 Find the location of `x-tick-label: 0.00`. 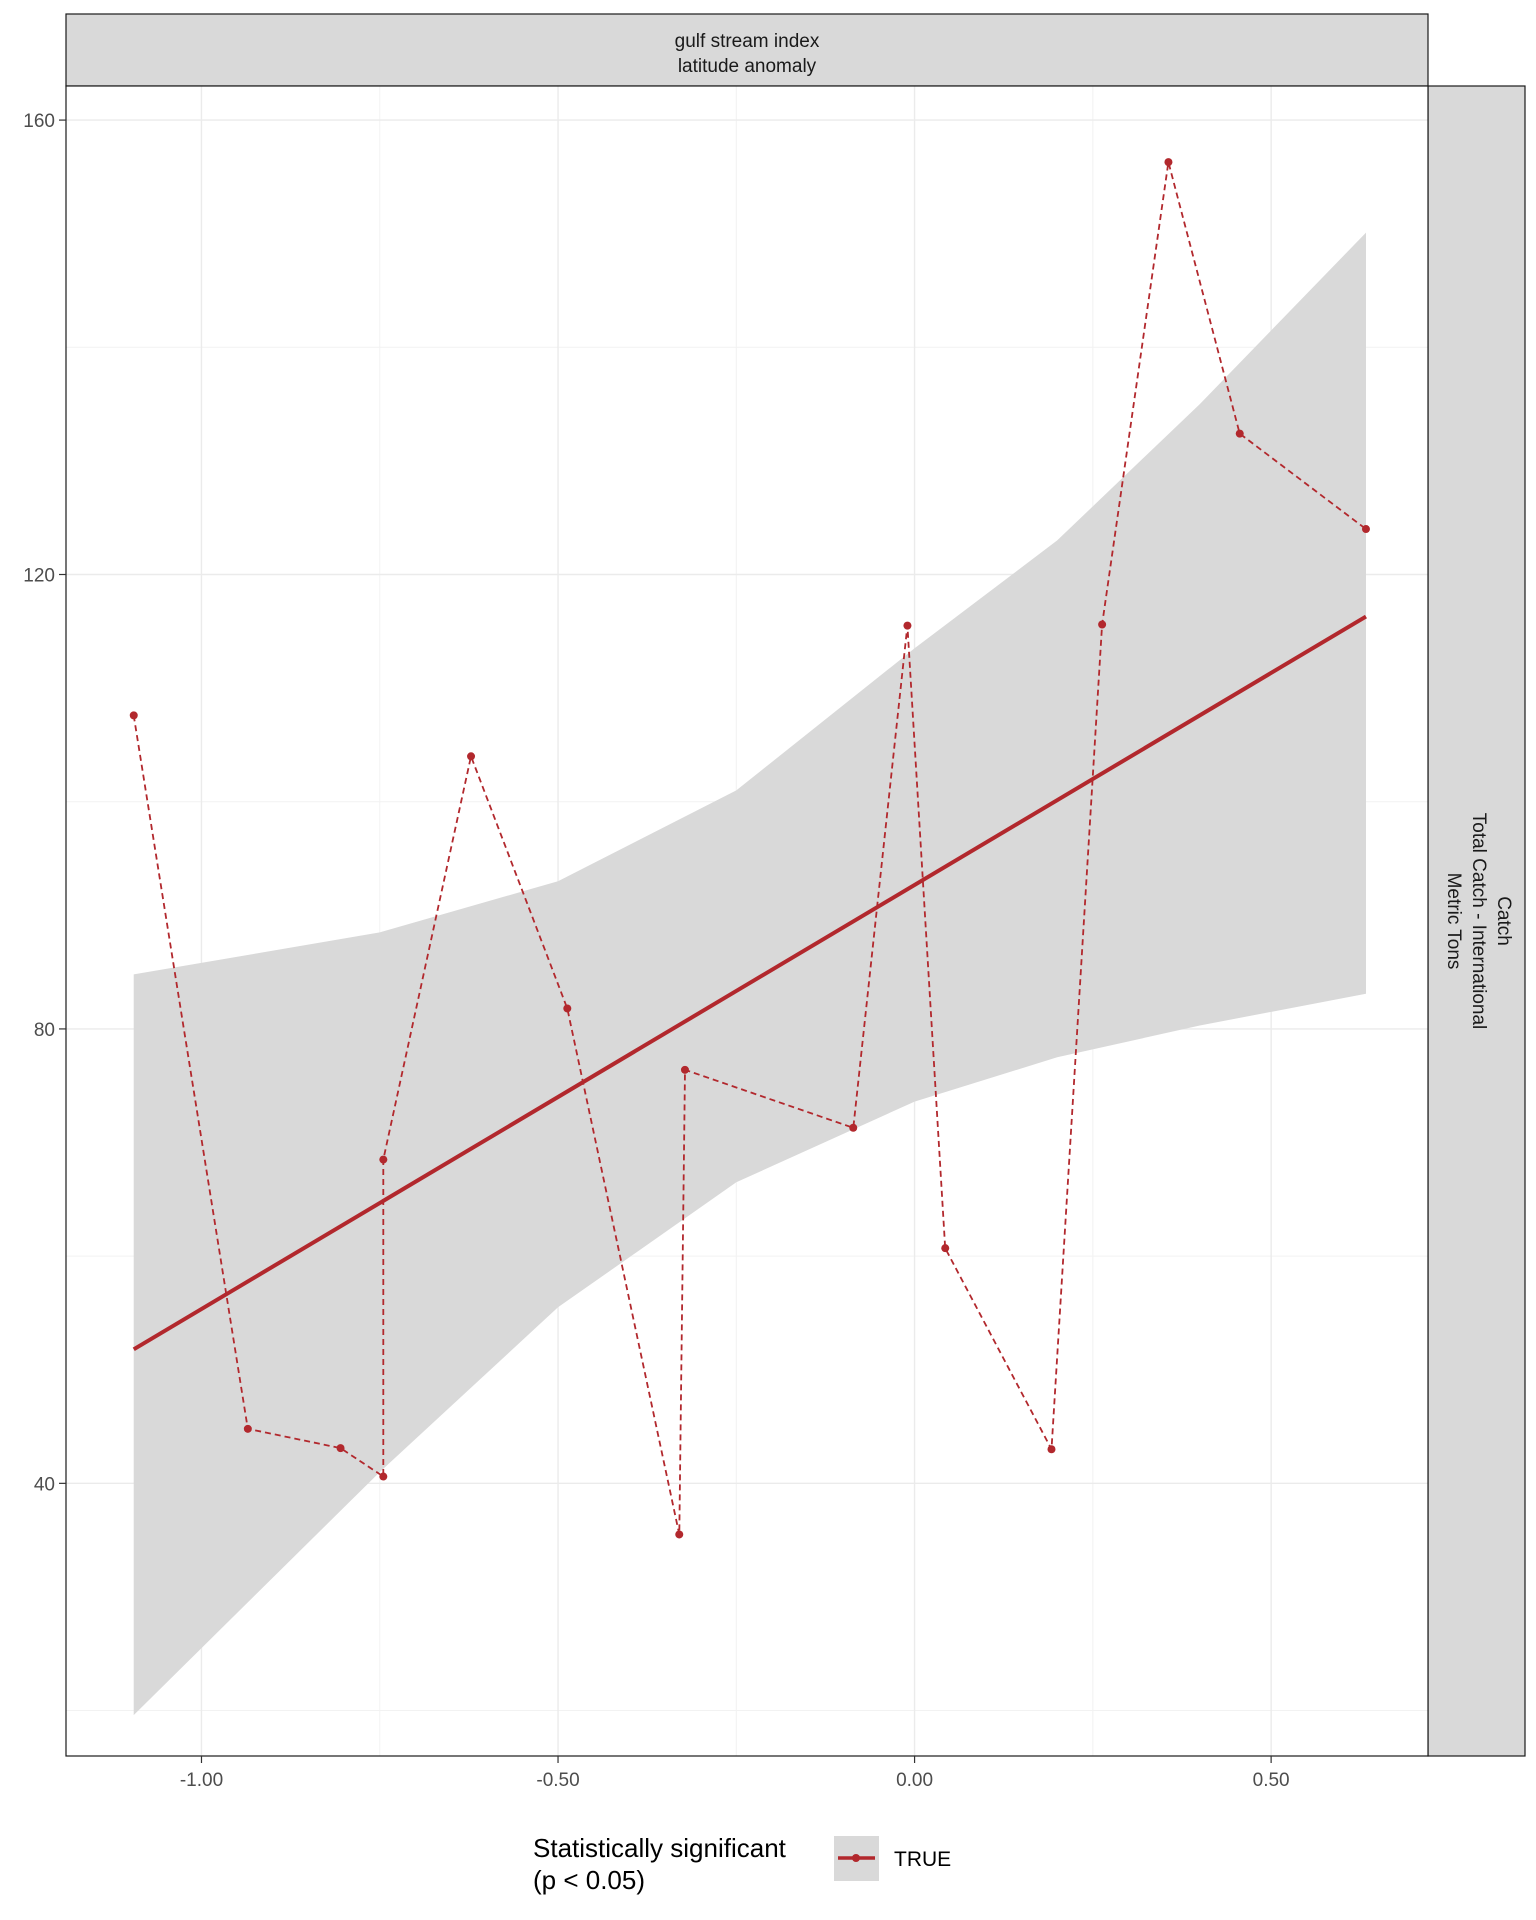

x-tick-label: 0.00 is located at coordinates (914, 1780).